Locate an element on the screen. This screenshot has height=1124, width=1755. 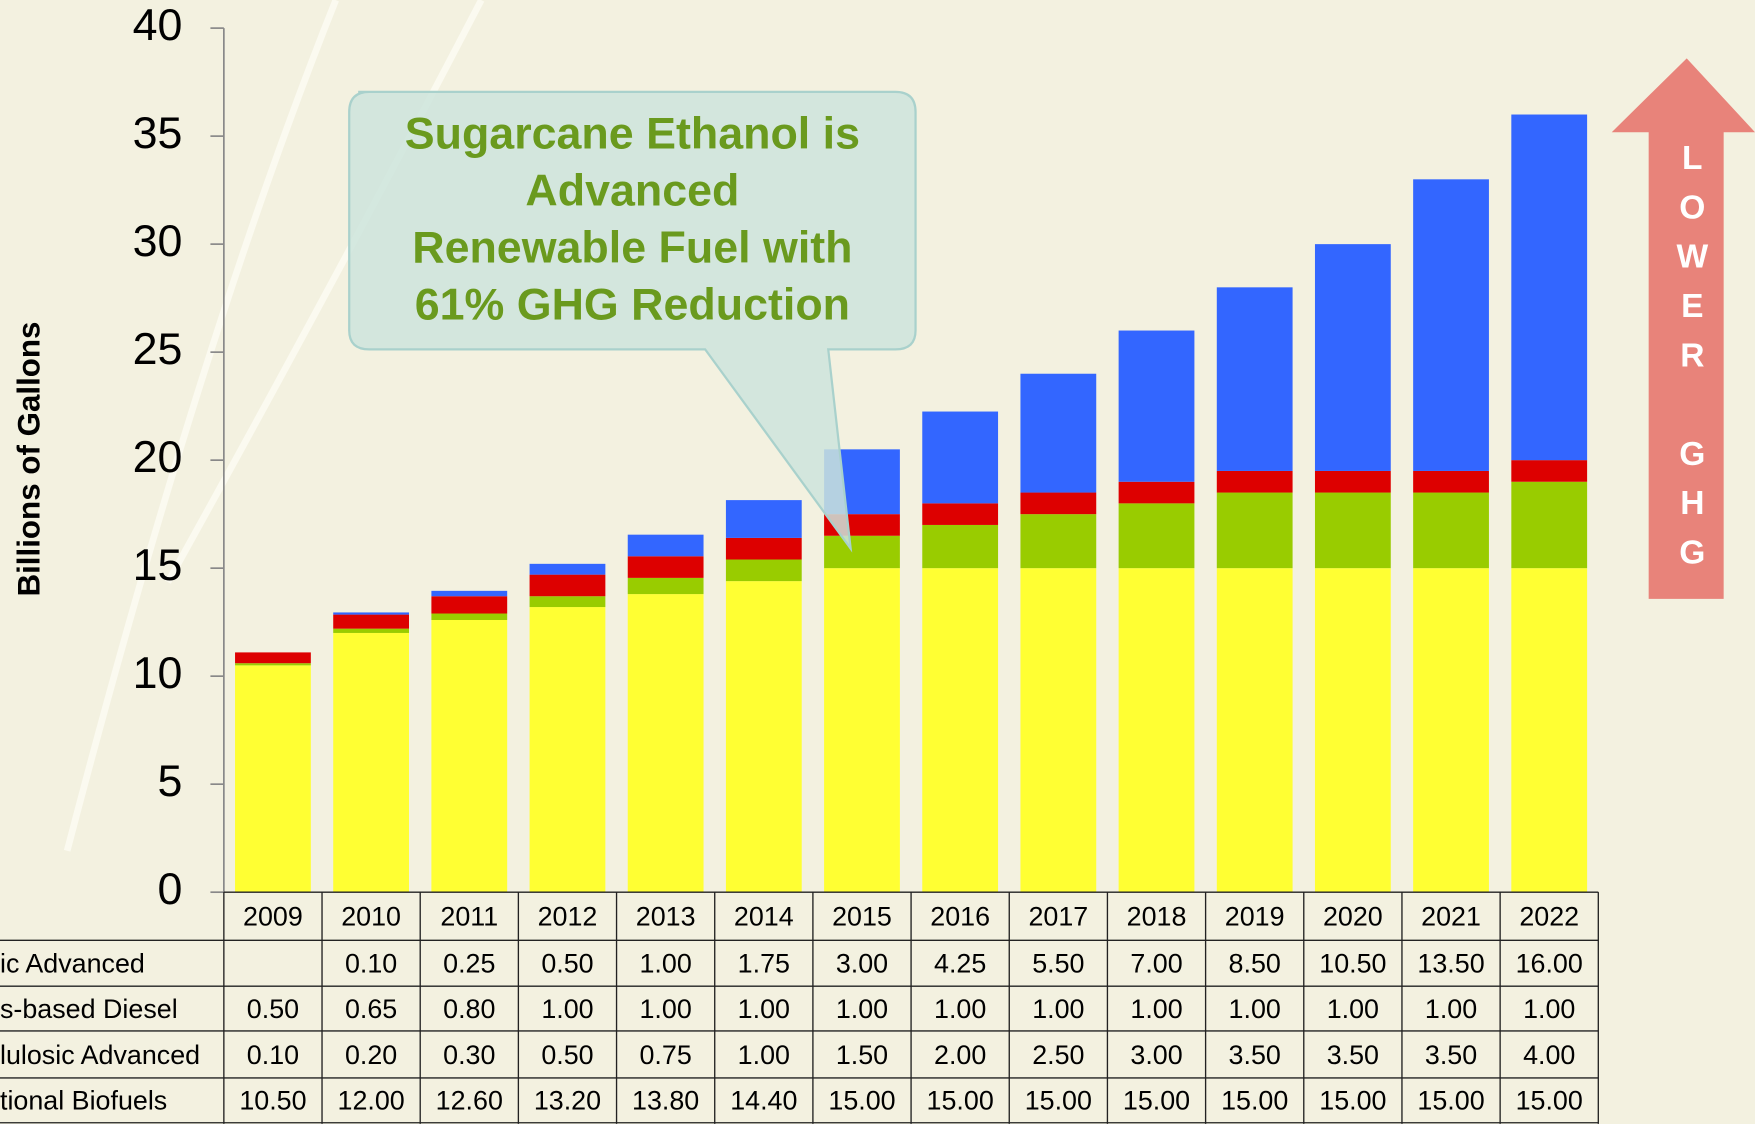
callout-text: Renewable Fuel with is located at coordinates (632, 248).